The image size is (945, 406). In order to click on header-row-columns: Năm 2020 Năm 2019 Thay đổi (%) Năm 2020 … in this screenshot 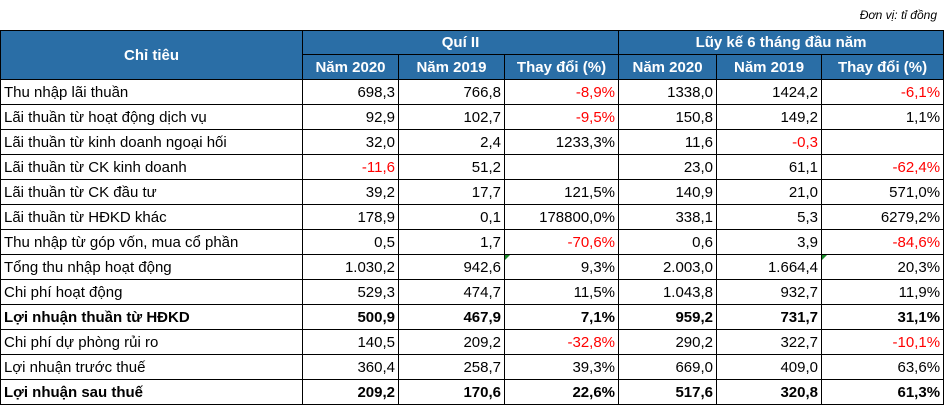, I will do `click(473, 67)`.